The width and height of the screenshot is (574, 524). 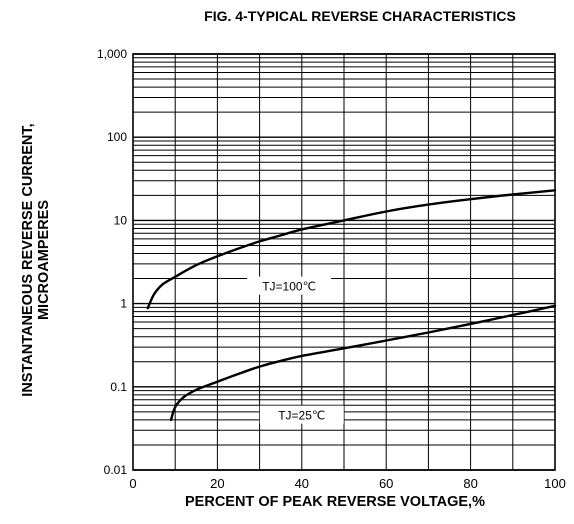 I want to click on x-tick-label: 20, so click(x=217, y=483).